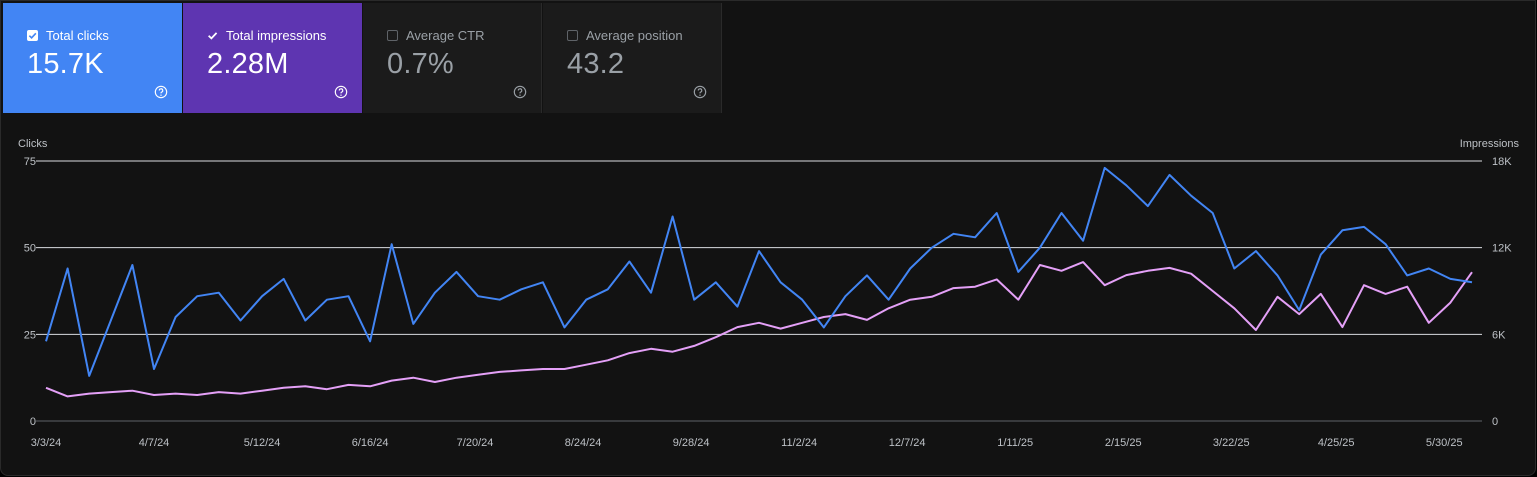 The width and height of the screenshot is (1537, 477). Describe the element at coordinates (445, 35) in the screenshot. I see `card-label: Average CTR` at that location.